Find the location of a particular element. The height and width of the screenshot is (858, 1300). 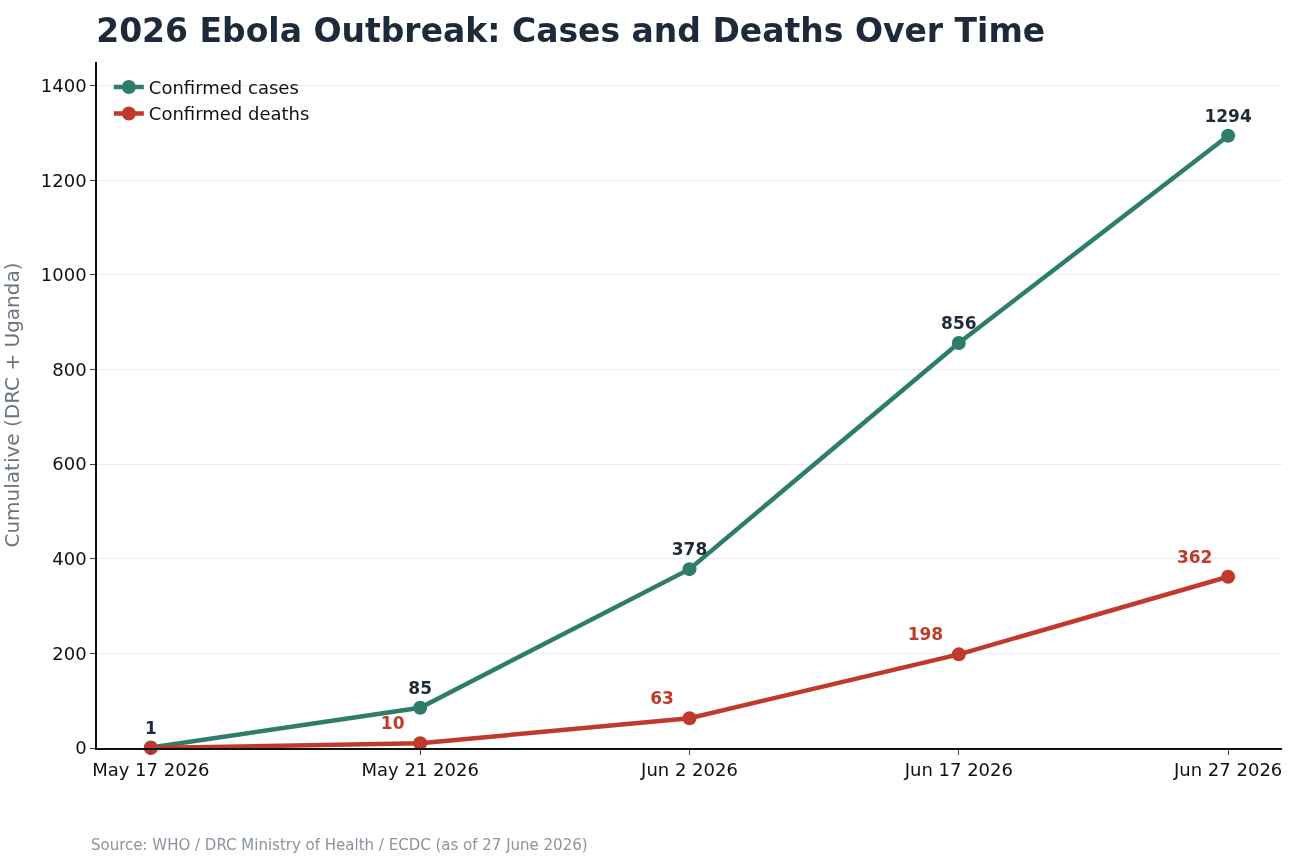

data-label: 198 is located at coordinates (925, 634).